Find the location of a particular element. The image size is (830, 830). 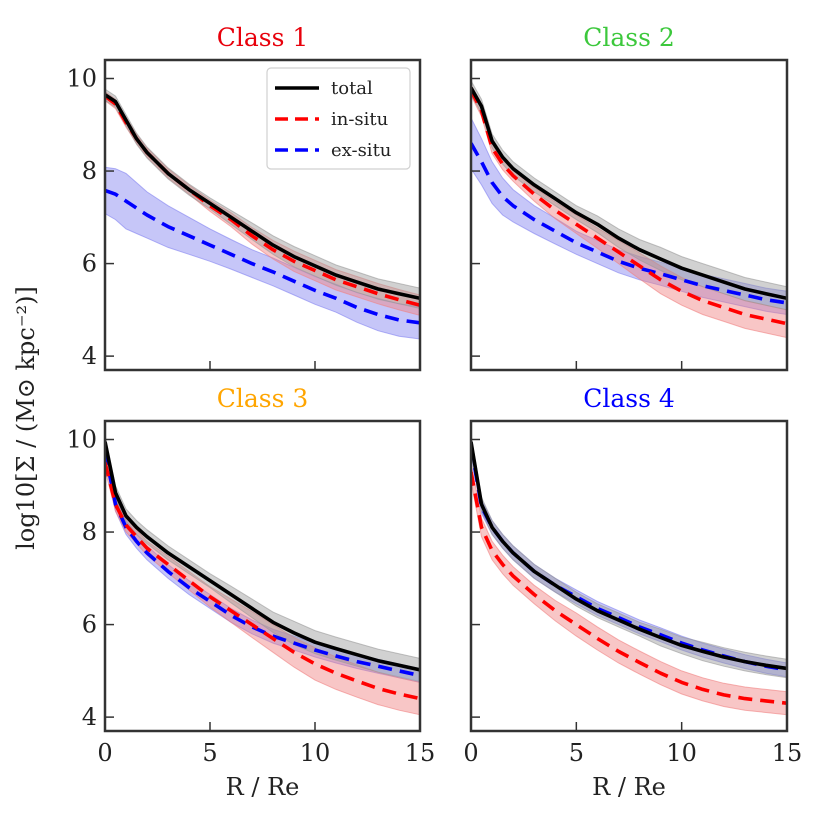

panel-title: Class 4 is located at coordinates (629, 398).